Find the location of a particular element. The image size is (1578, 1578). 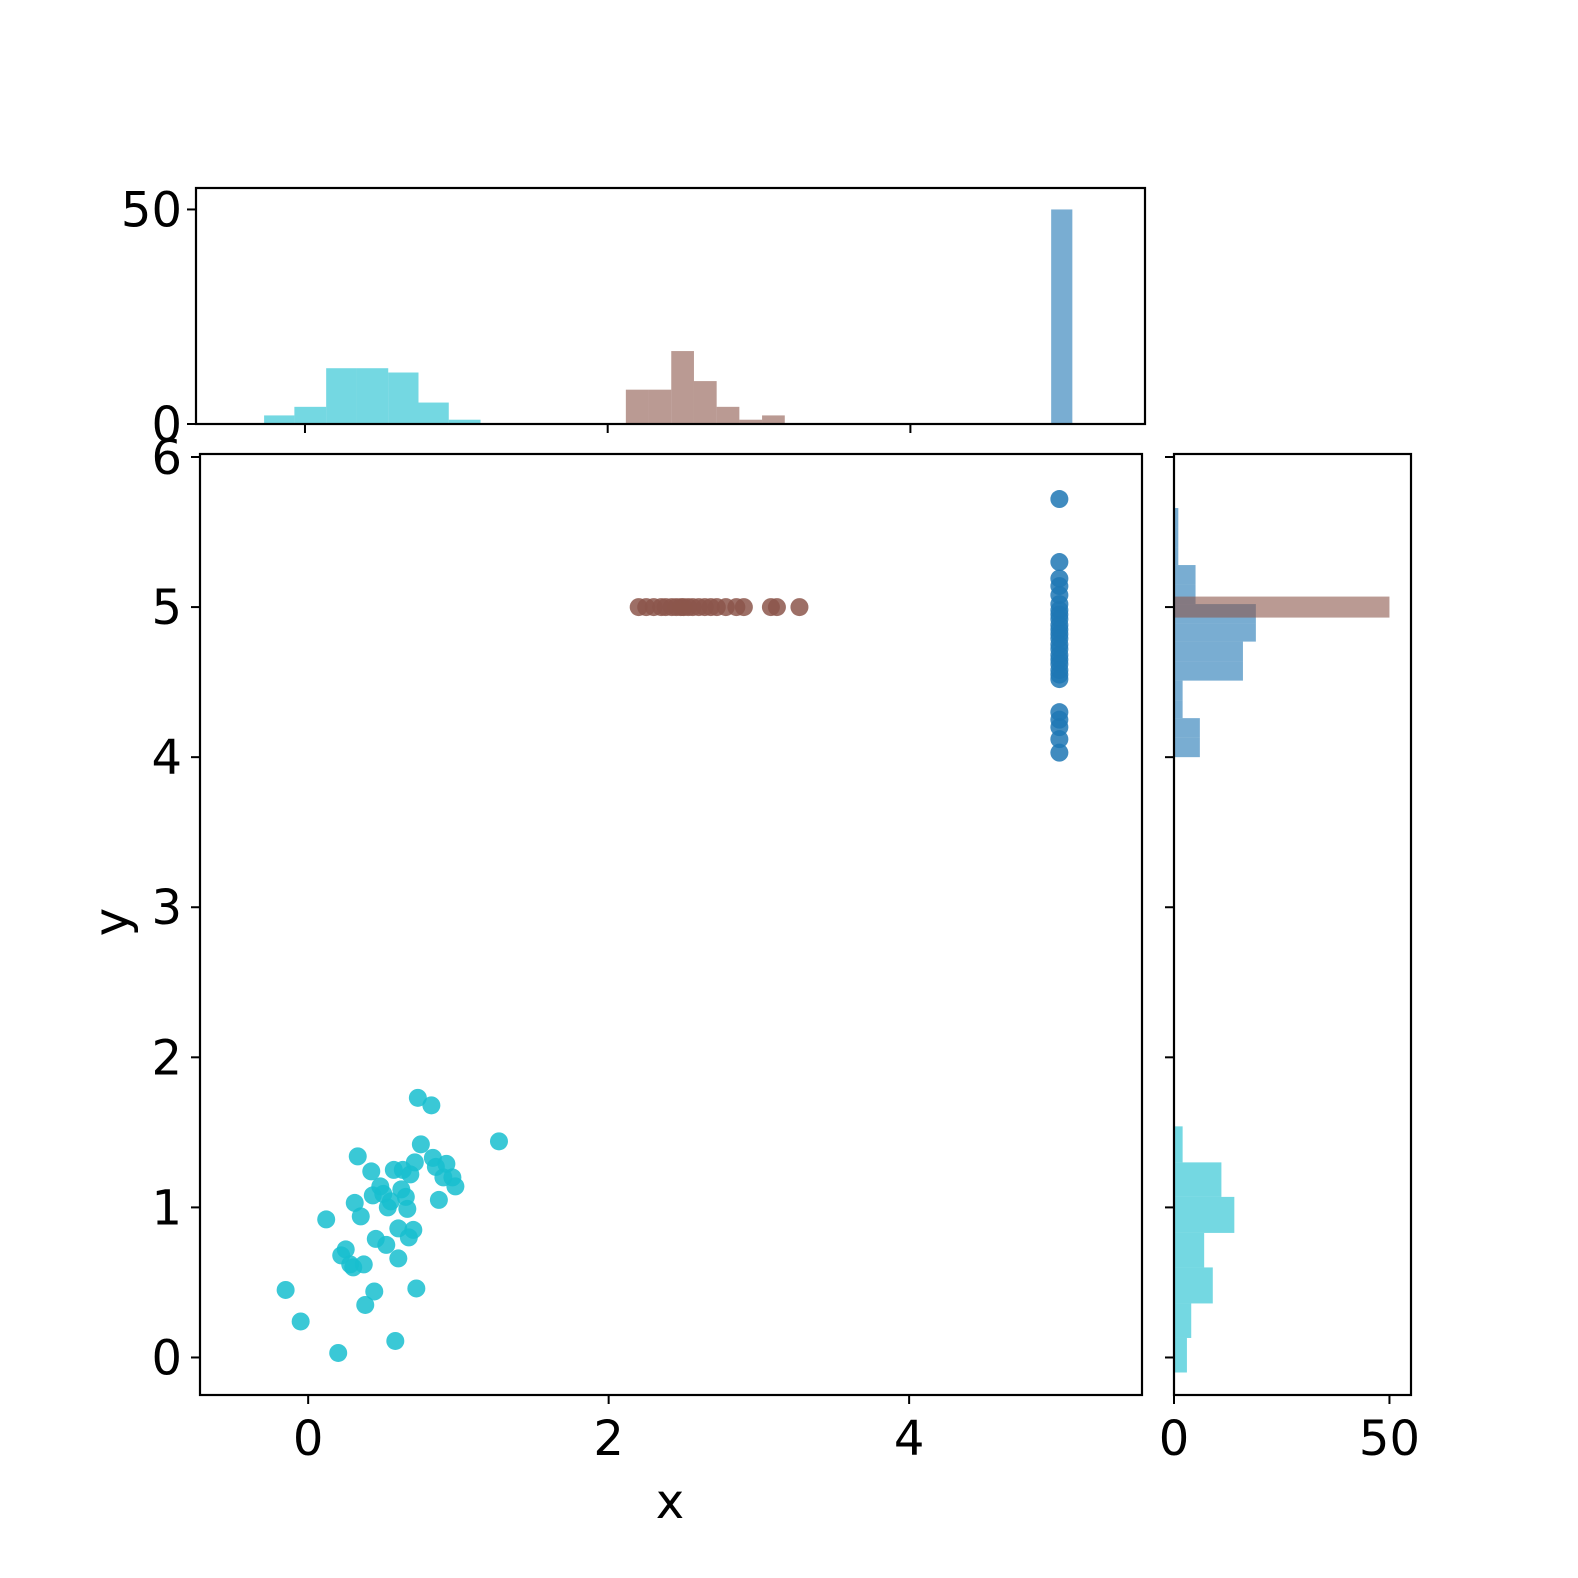

top-marginal-histogram: 0 50 is located at coordinates (634, 317).